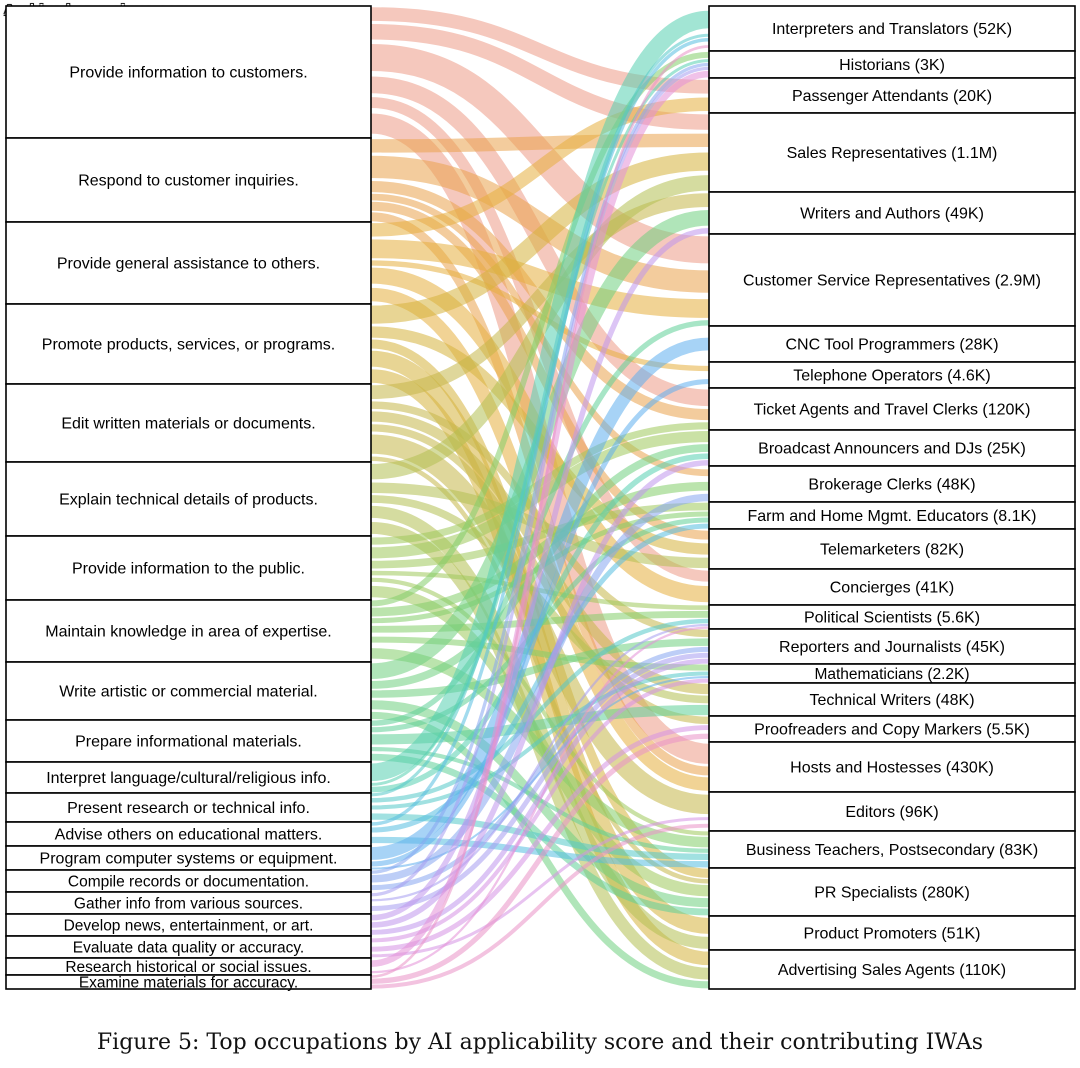 This screenshot has height=1068, width=1080. What do you see at coordinates (188, 903) in the screenshot?
I see `iwa-node: Gather info from various sources.` at bounding box center [188, 903].